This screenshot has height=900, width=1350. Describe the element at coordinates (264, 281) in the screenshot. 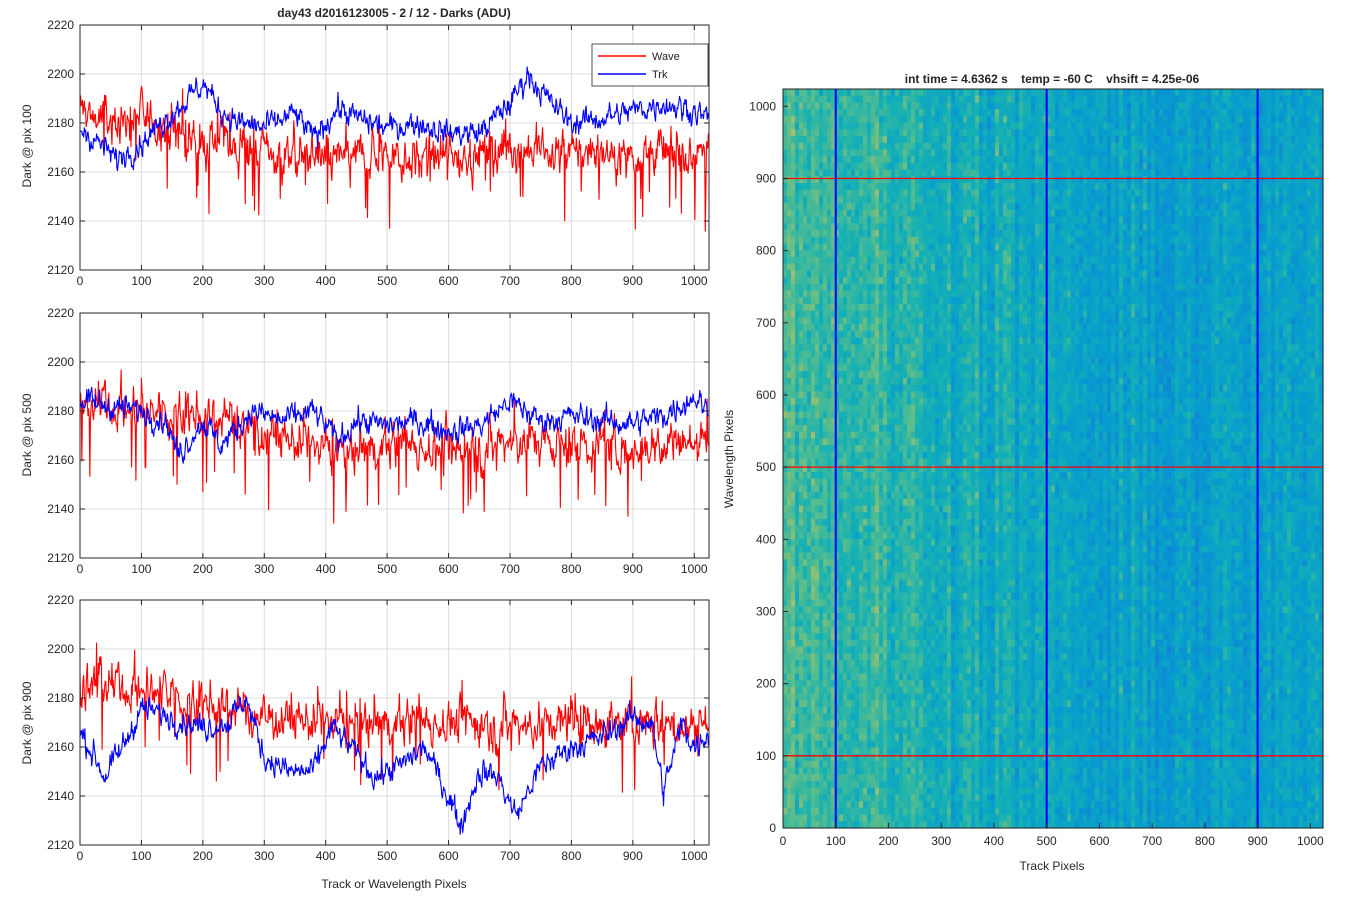

I see `x-tick-label: 300` at that location.